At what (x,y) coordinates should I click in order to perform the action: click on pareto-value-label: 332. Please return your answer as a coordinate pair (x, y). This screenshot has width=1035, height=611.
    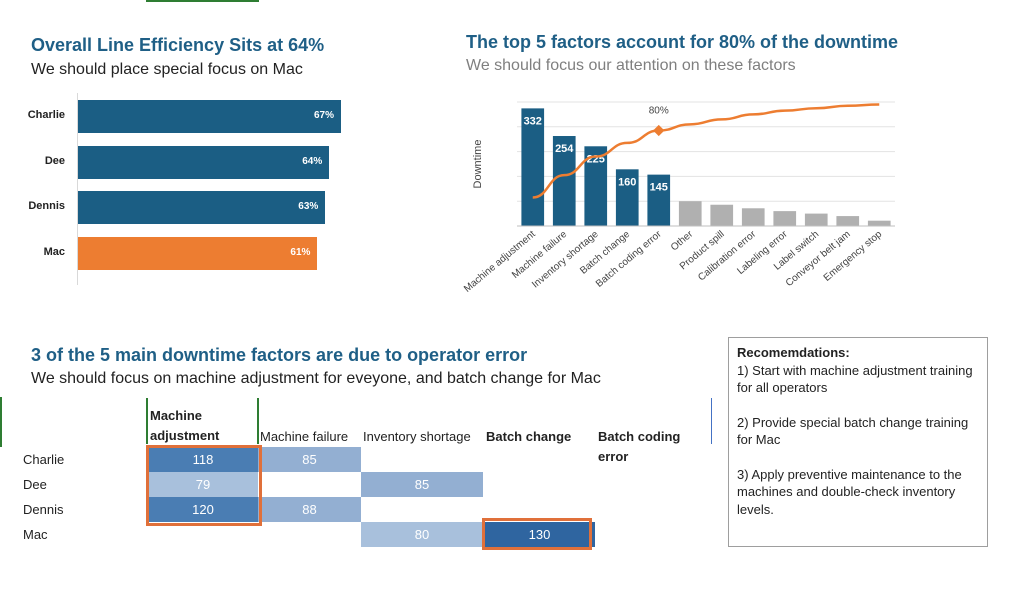
    Looking at the image, I should click on (533, 121).